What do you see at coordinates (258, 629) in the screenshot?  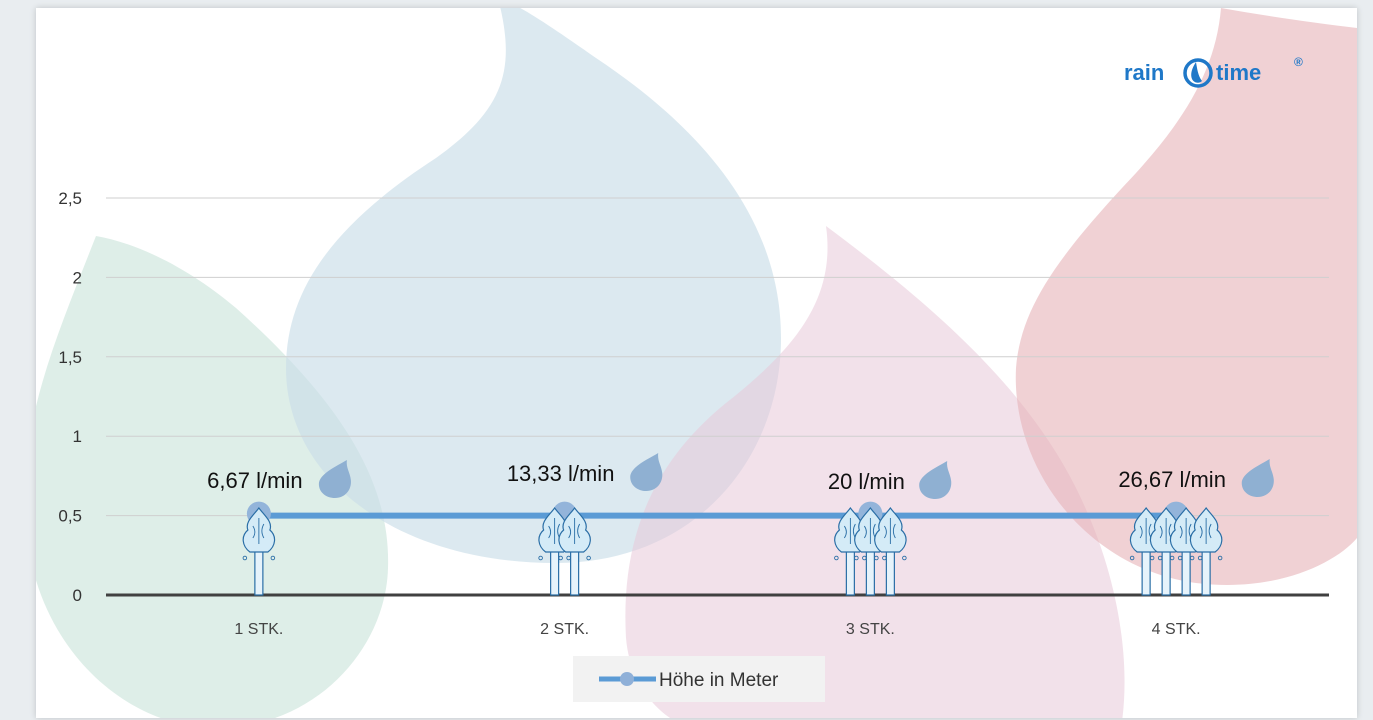 I see `x-tick-label: 1 STK.` at bounding box center [258, 629].